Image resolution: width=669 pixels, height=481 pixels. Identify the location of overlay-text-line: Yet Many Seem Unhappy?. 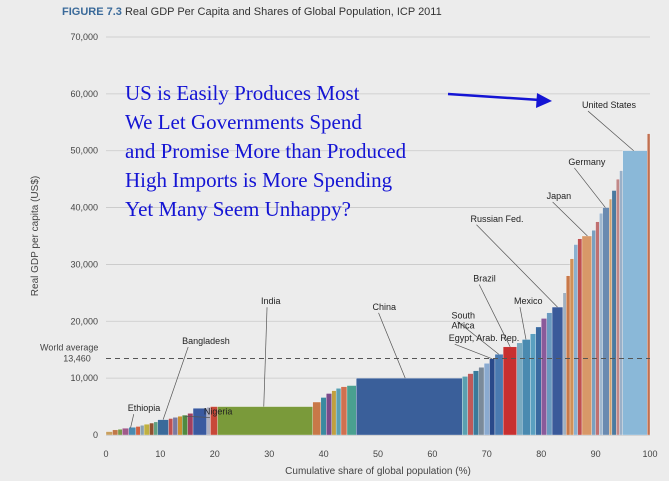
(238, 209).